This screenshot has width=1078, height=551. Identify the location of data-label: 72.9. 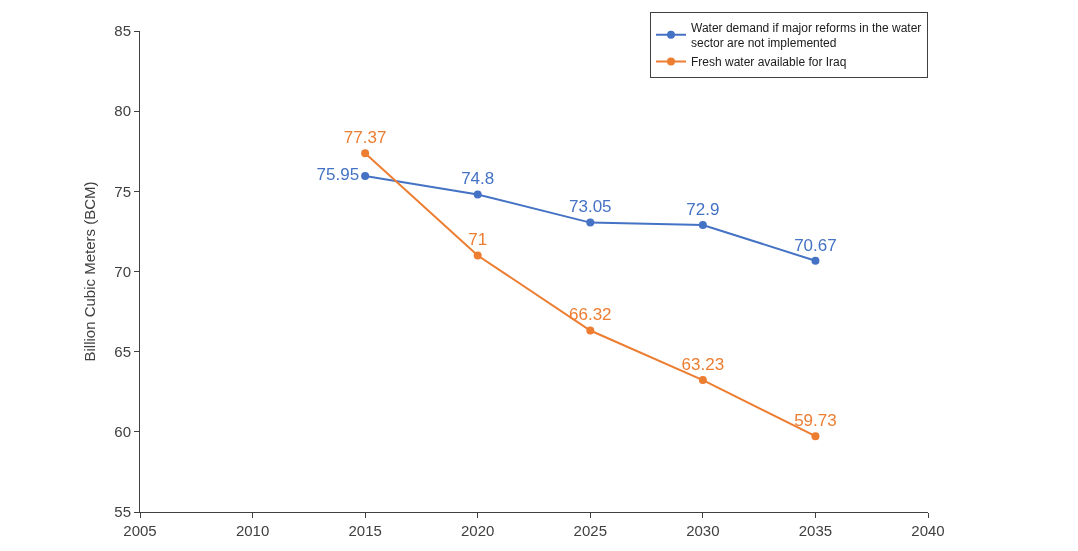
(703, 209).